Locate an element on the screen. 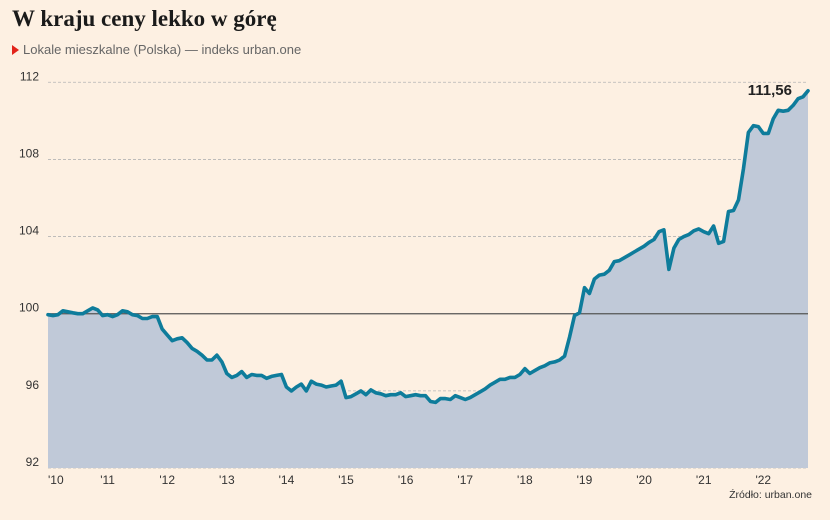 This screenshot has width=830, height=520. x-tick-label: '22 is located at coordinates (763, 480).